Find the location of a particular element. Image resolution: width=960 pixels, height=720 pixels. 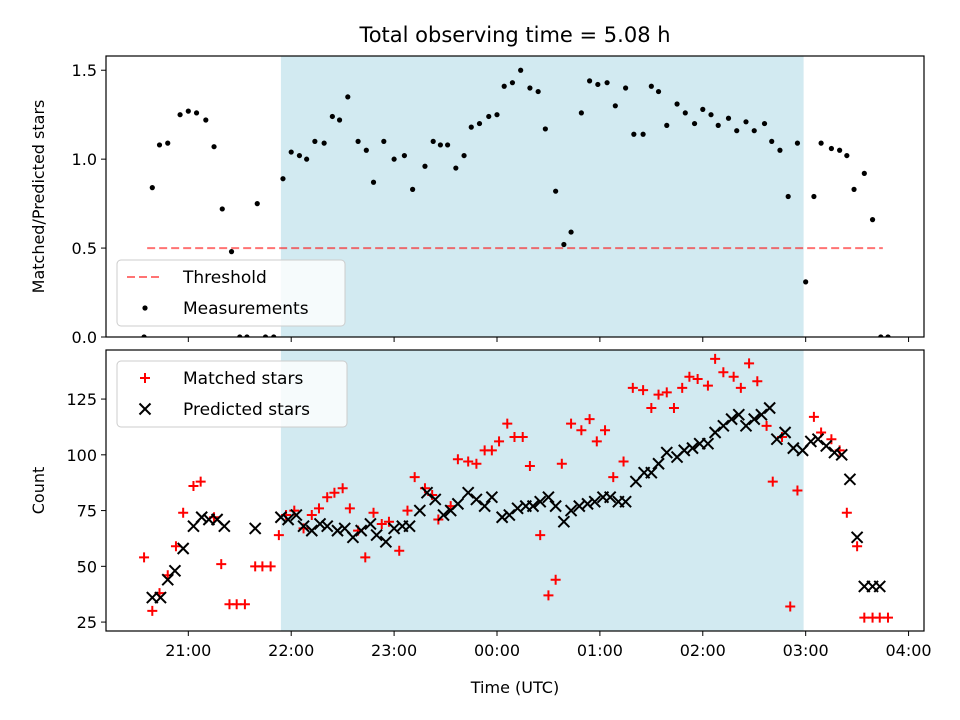

legend-label: Threshold is located at coordinates (224, 278).